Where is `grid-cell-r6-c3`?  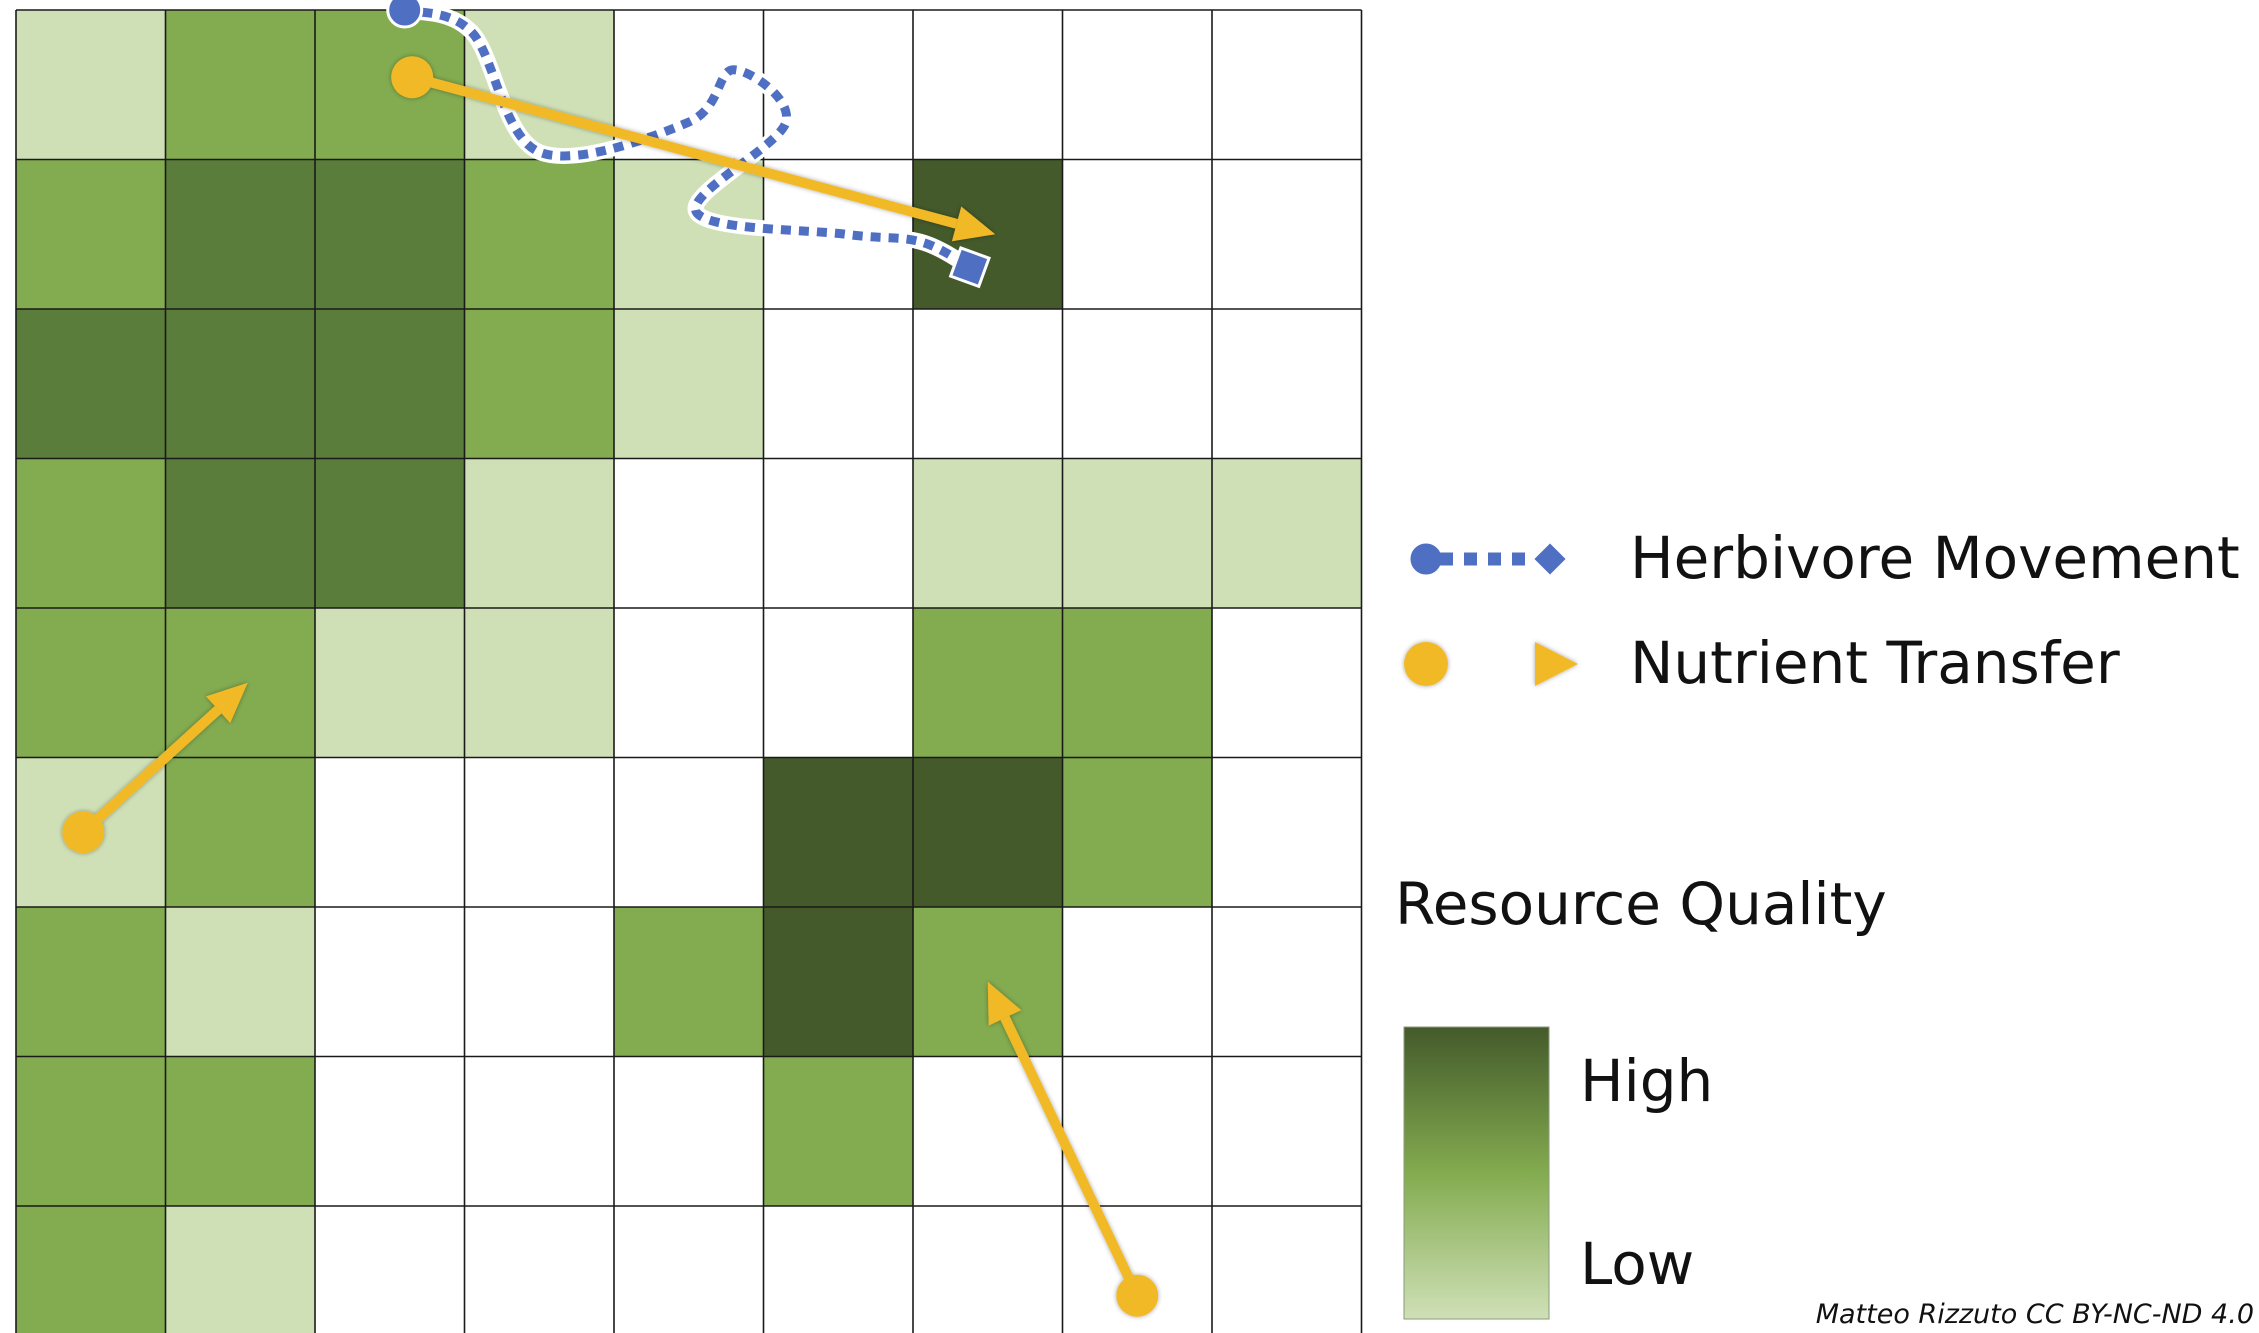 grid-cell-r6-c3 is located at coordinates (539, 982).